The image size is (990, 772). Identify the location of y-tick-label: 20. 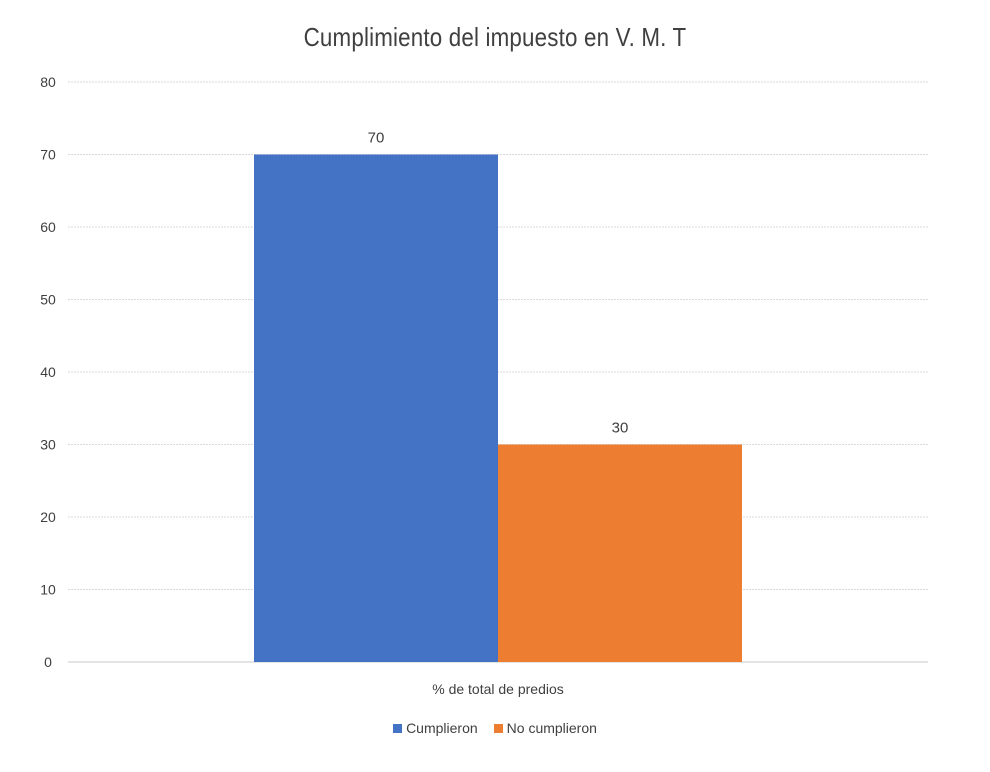
(48, 517).